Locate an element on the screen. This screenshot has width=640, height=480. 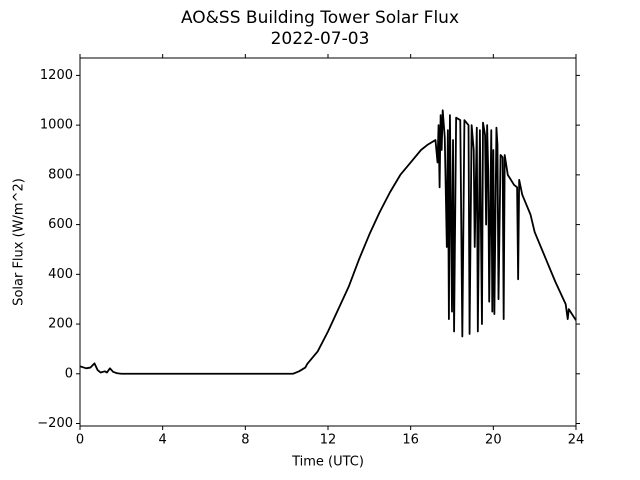
y-tick-label: 800 is located at coordinates (60, 174).